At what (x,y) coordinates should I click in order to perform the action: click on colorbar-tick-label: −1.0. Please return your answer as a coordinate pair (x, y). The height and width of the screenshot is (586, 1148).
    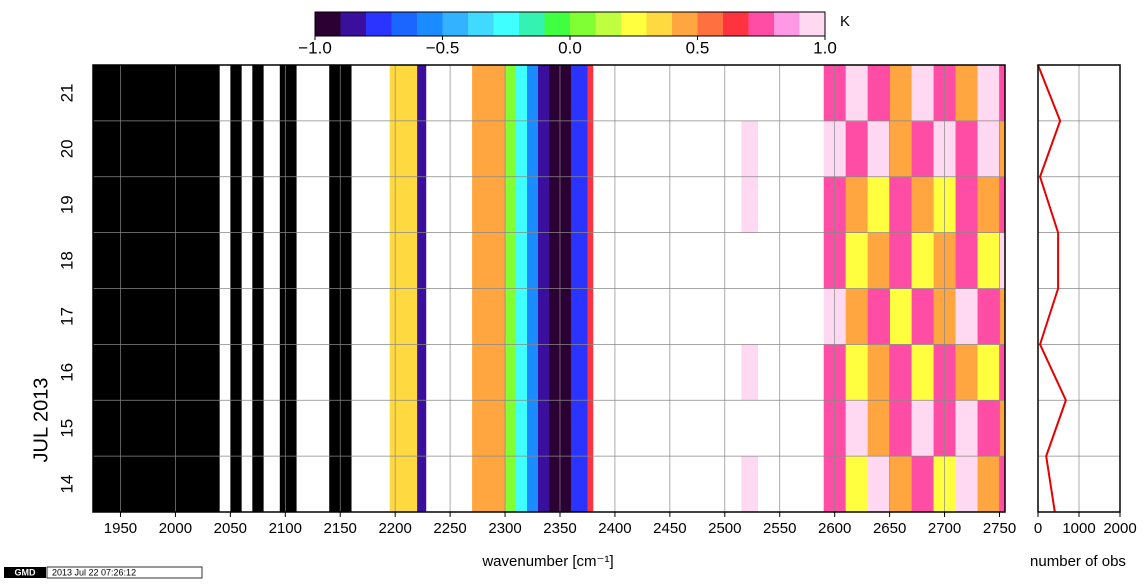
    Looking at the image, I should click on (315, 47).